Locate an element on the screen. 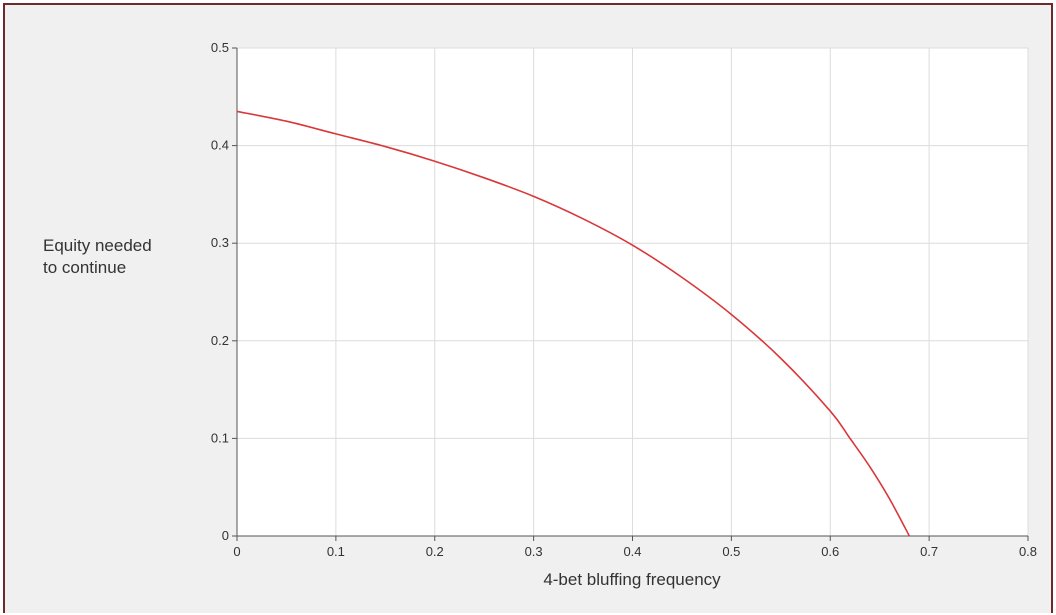 The width and height of the screenshot is (1056, 615). y-tick-label: 0.3 is located at coordinates (220, 242).